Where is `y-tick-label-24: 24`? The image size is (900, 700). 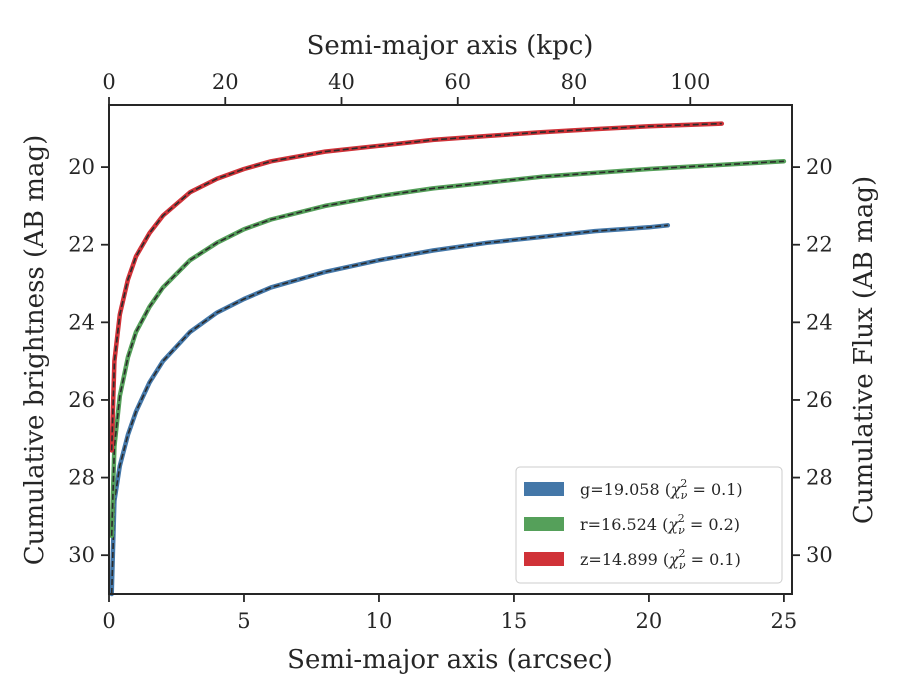
y-tick-label-24: 24 is located at coordinates (81, 322).